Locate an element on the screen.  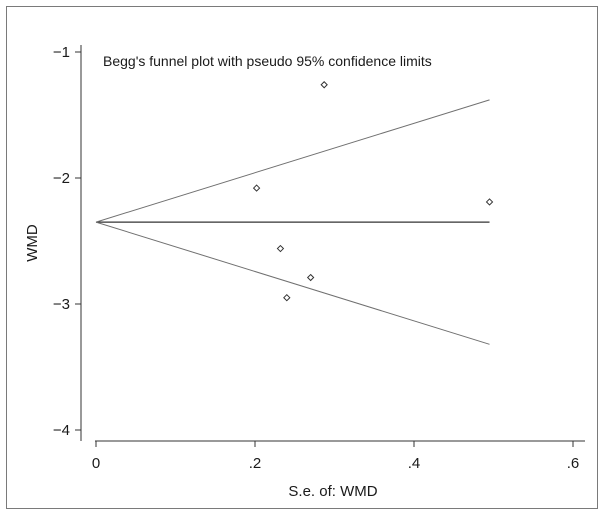
x-axis-title: S.e. of: WMD is located at coordinates (332, 491).